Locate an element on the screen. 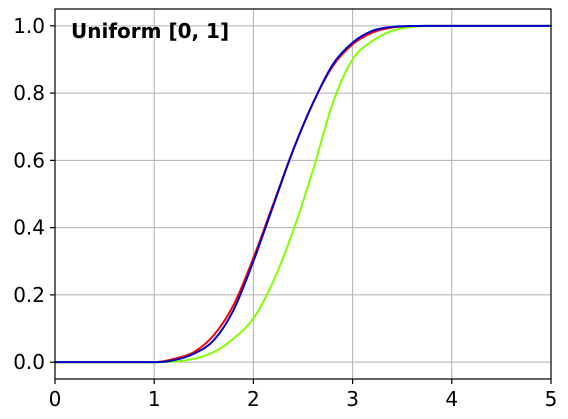  x-tick-label: 0 is located at coordinates (55, 399).